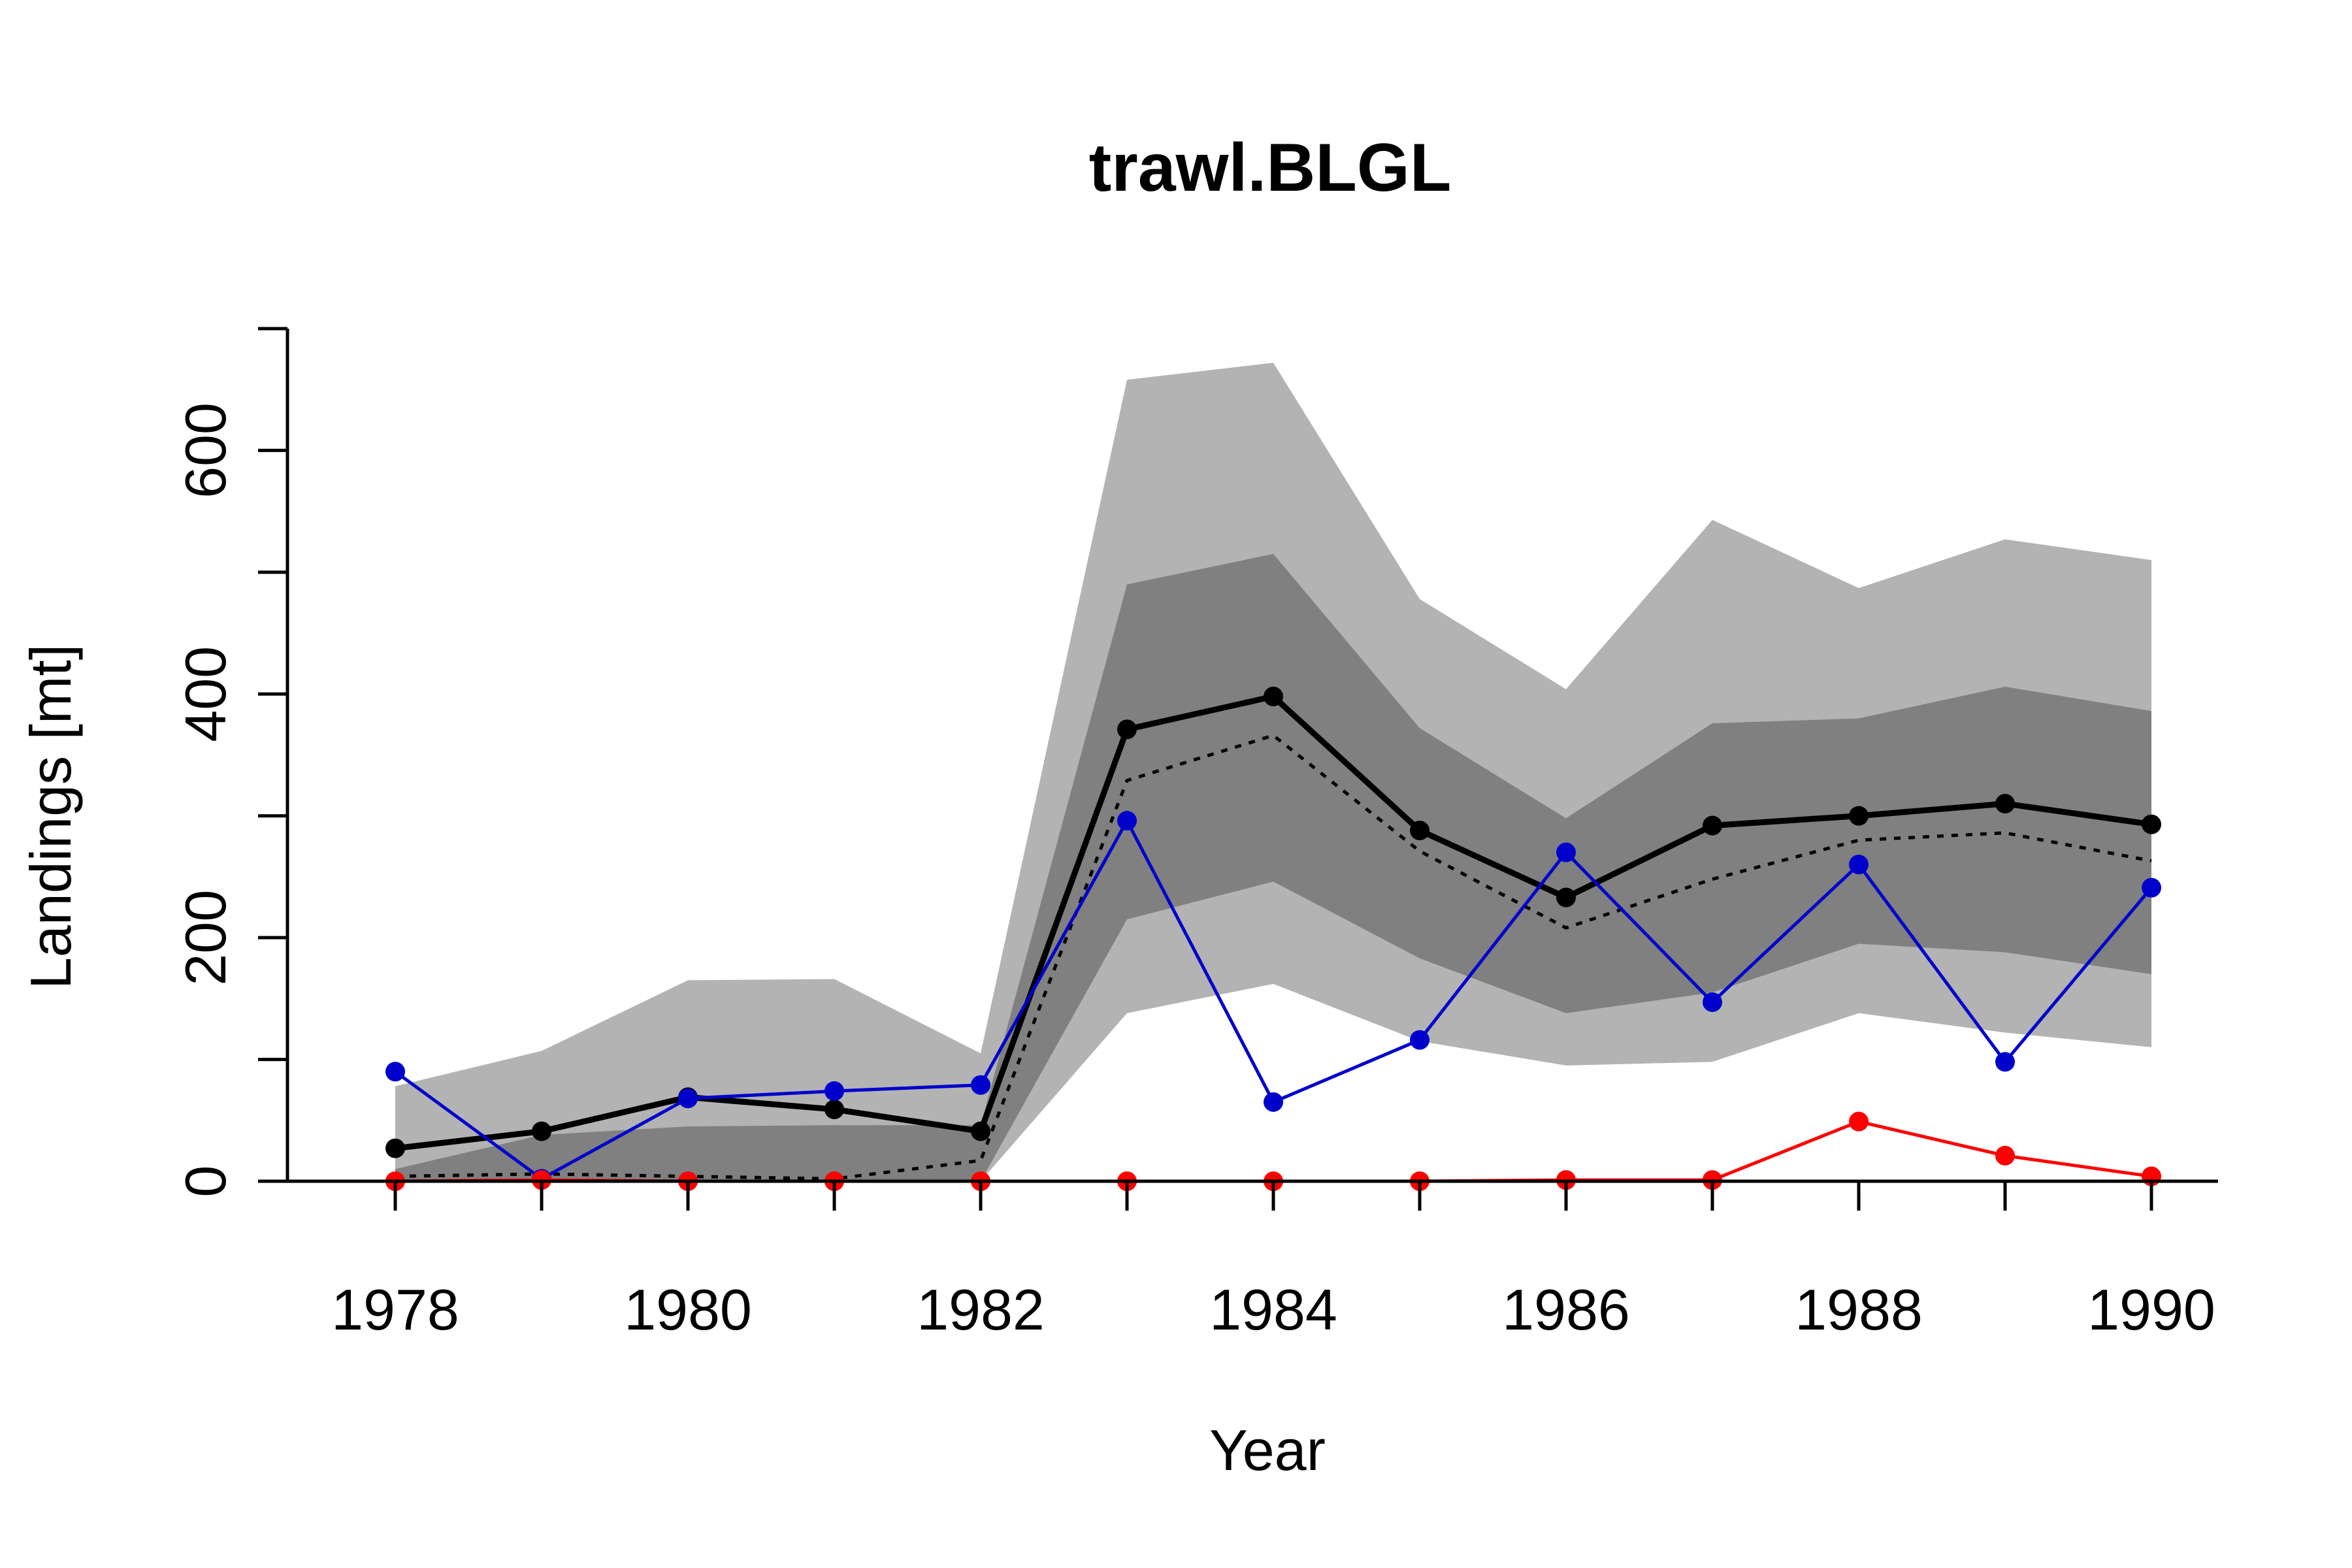  Describe the element at coordinates (2005, 804) in the screenshot. I see `series-0-point-1989` at that location.